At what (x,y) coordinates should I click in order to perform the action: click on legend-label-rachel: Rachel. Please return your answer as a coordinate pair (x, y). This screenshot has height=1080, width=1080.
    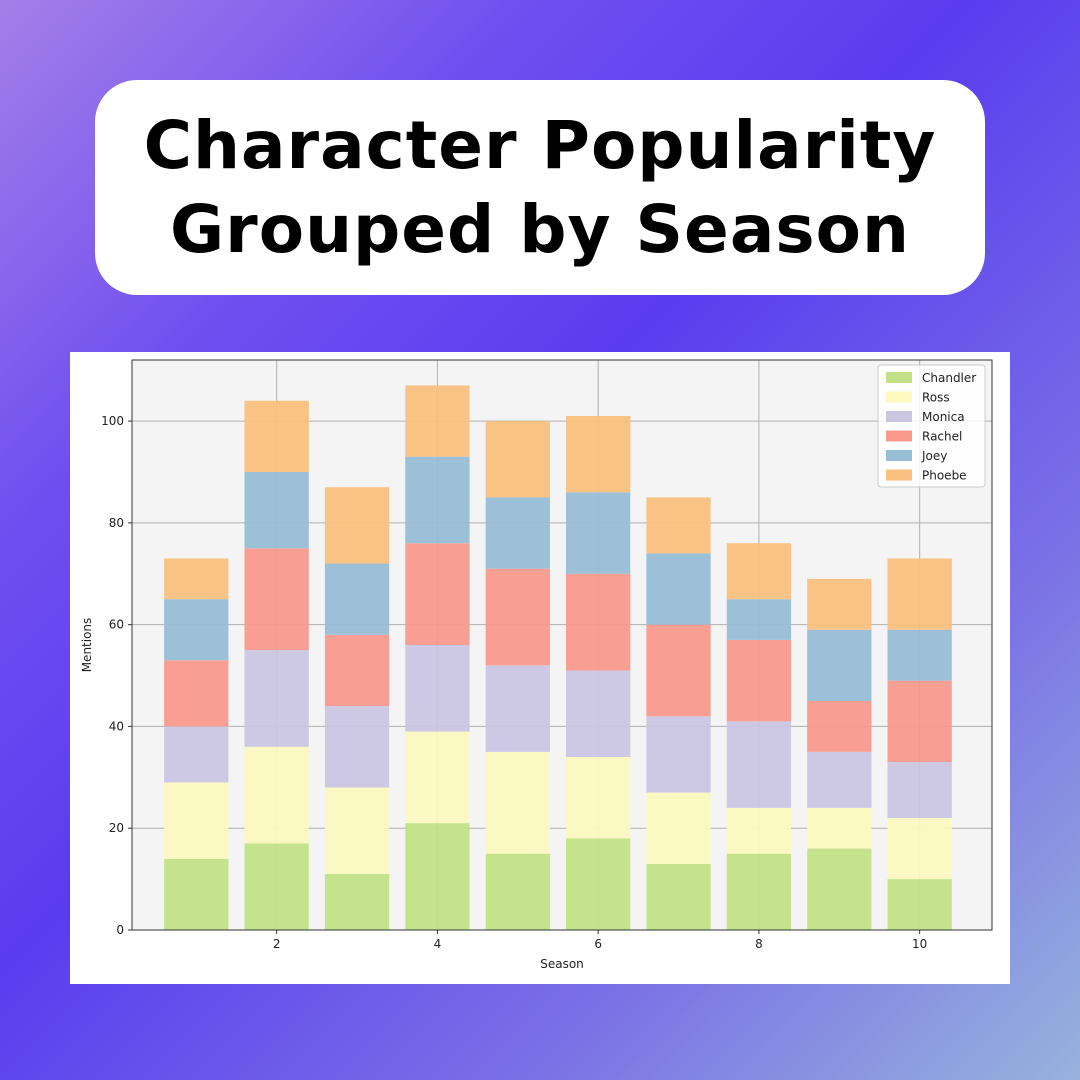
    Looking at the image, I should click on (942, 437).